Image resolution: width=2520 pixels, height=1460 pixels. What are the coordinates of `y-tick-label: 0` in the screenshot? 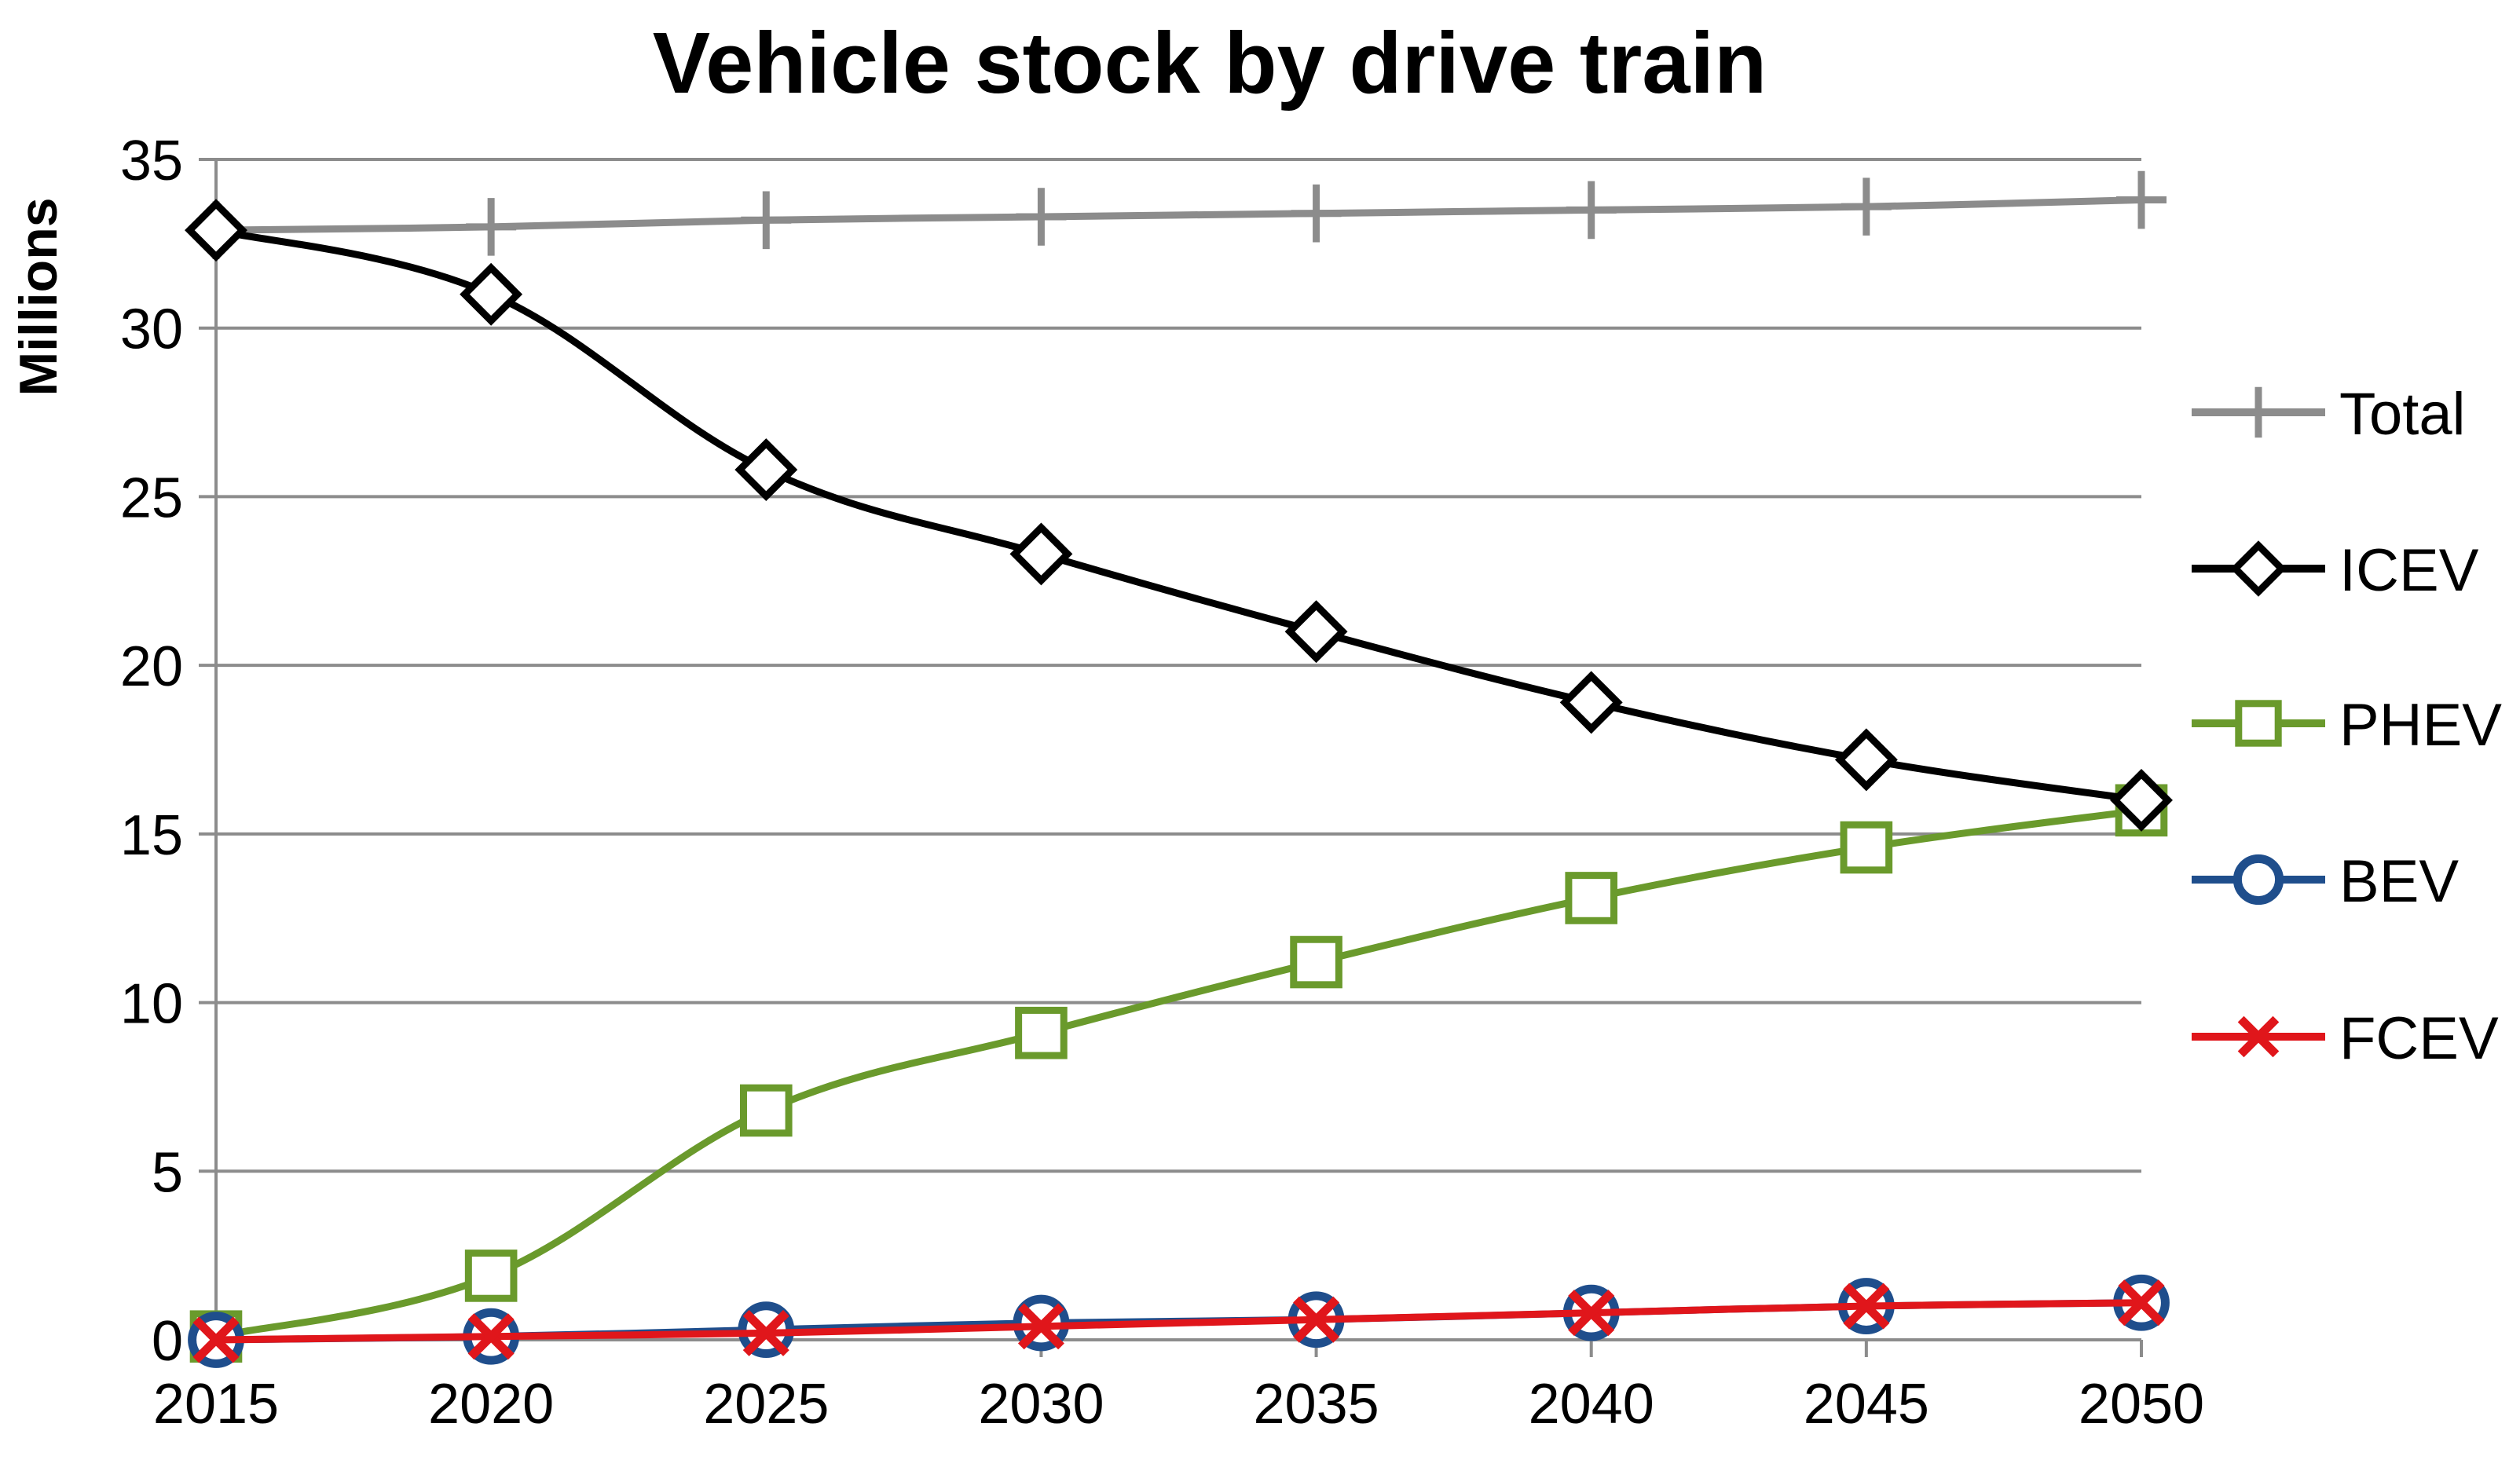 It's located at (167, 1341).